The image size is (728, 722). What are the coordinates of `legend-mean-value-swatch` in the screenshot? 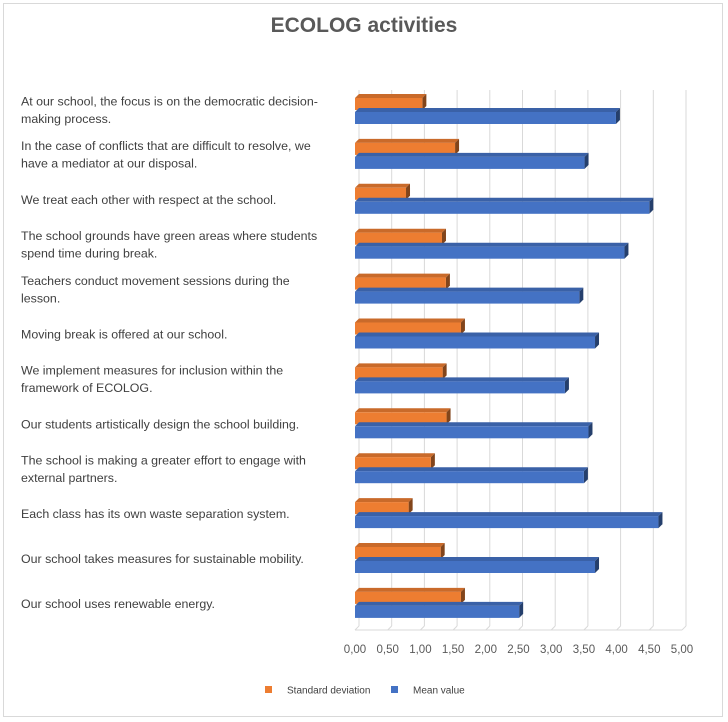 It's located at (394, 689).